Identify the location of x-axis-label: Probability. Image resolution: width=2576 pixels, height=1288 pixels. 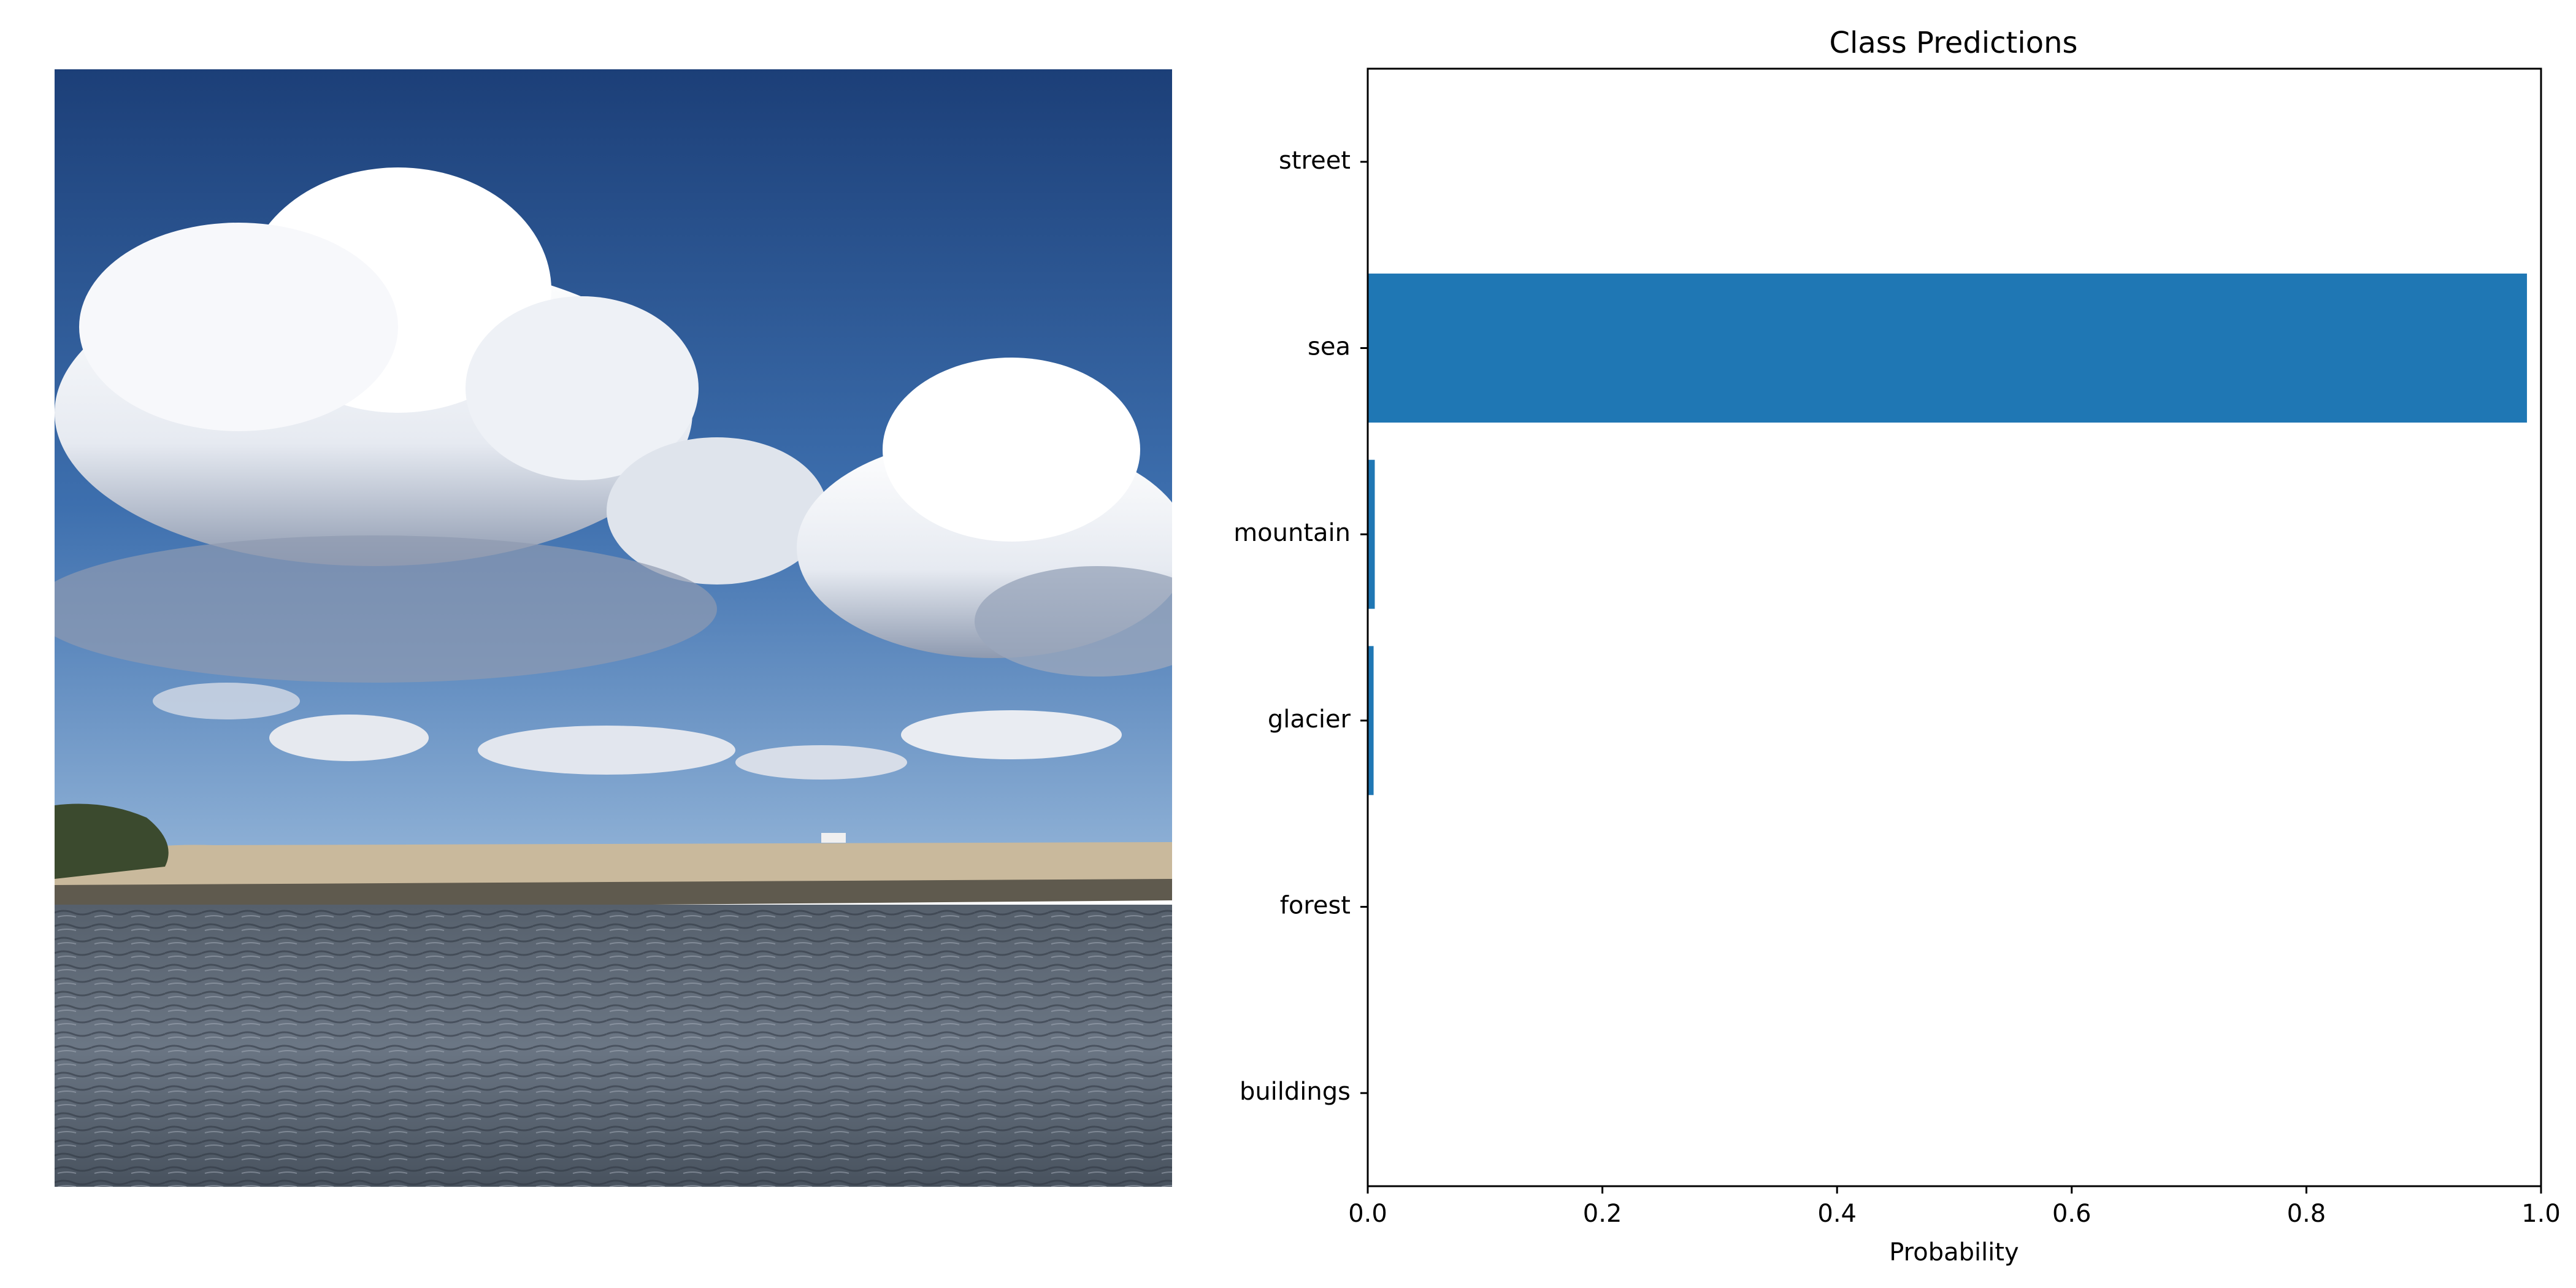
(1953, 1252).